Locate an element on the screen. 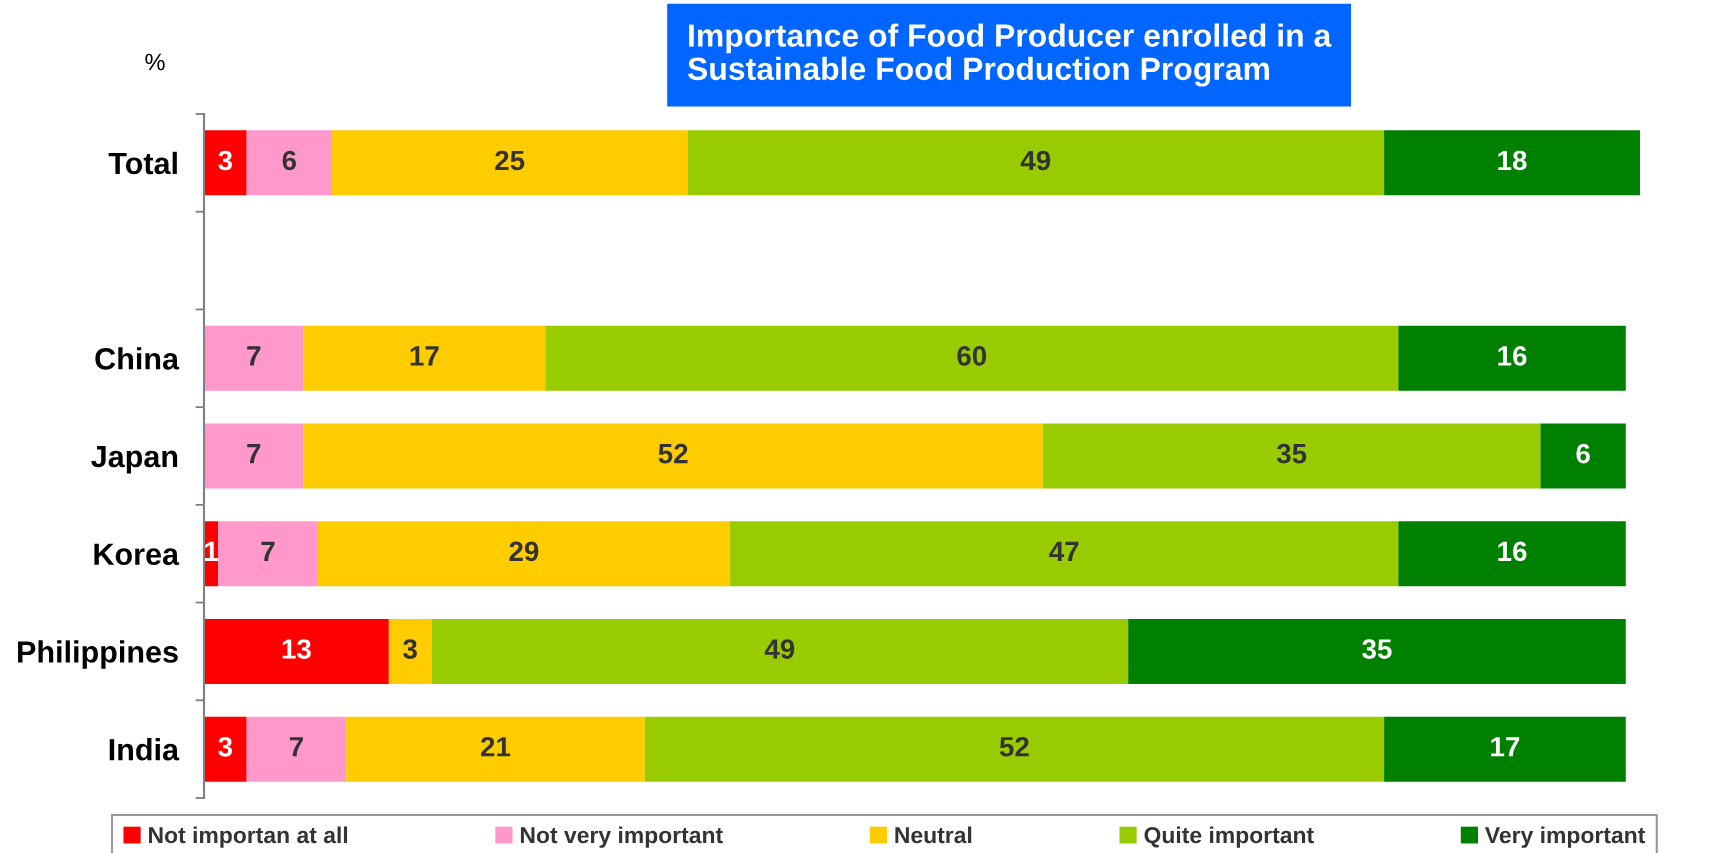 The width and height of the screenshot is (1728, 853). legend-label: Quite important is located at coordinates (1229, 837).